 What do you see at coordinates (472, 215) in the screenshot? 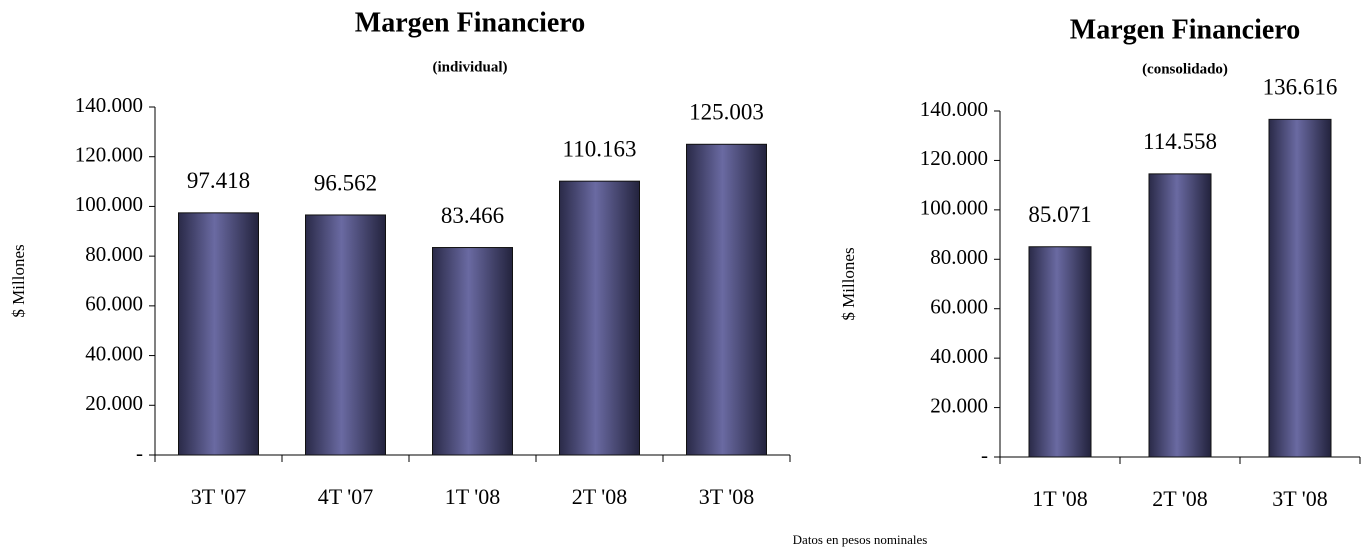
I see `value-label: 83.466` at bounding box center [472, 215].